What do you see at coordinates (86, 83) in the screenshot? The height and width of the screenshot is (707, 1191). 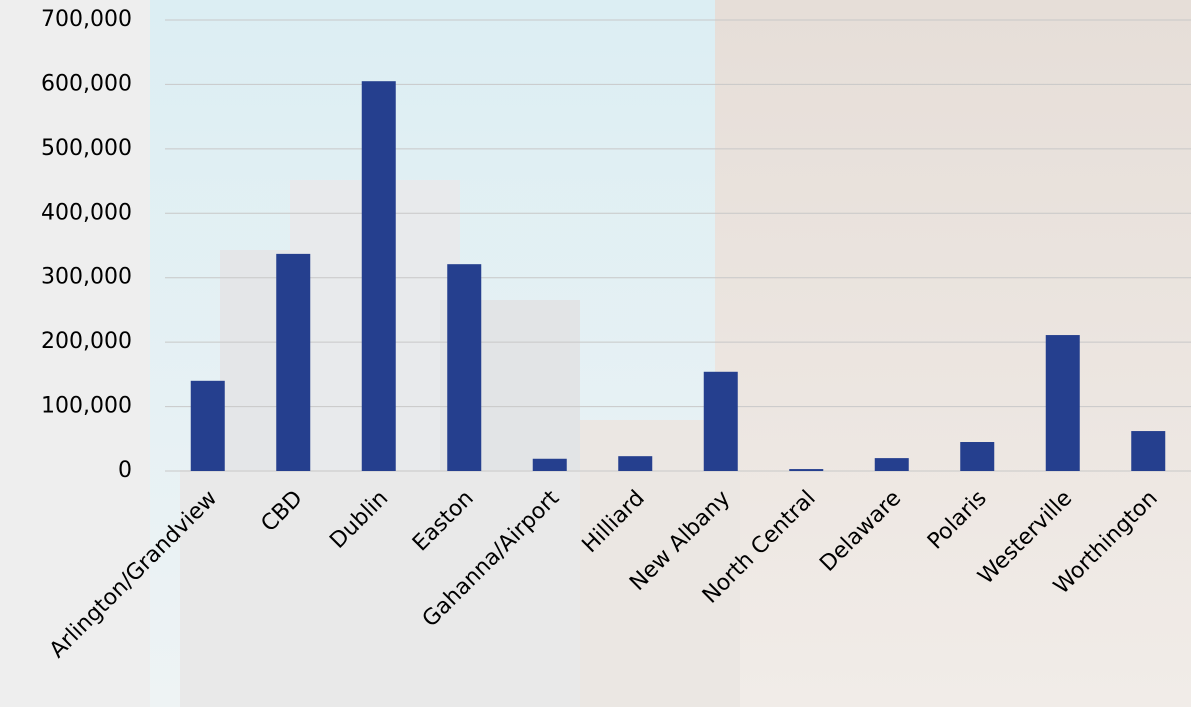 I see `y-tick-label: 600,000` at bounding box center [86, 83].